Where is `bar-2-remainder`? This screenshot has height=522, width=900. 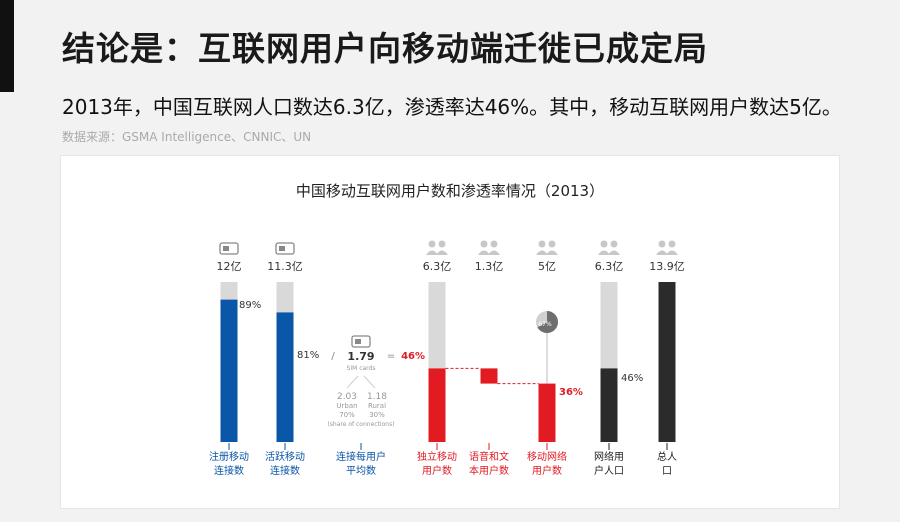
bar-2-remainder is located at coordinates (437, 325).